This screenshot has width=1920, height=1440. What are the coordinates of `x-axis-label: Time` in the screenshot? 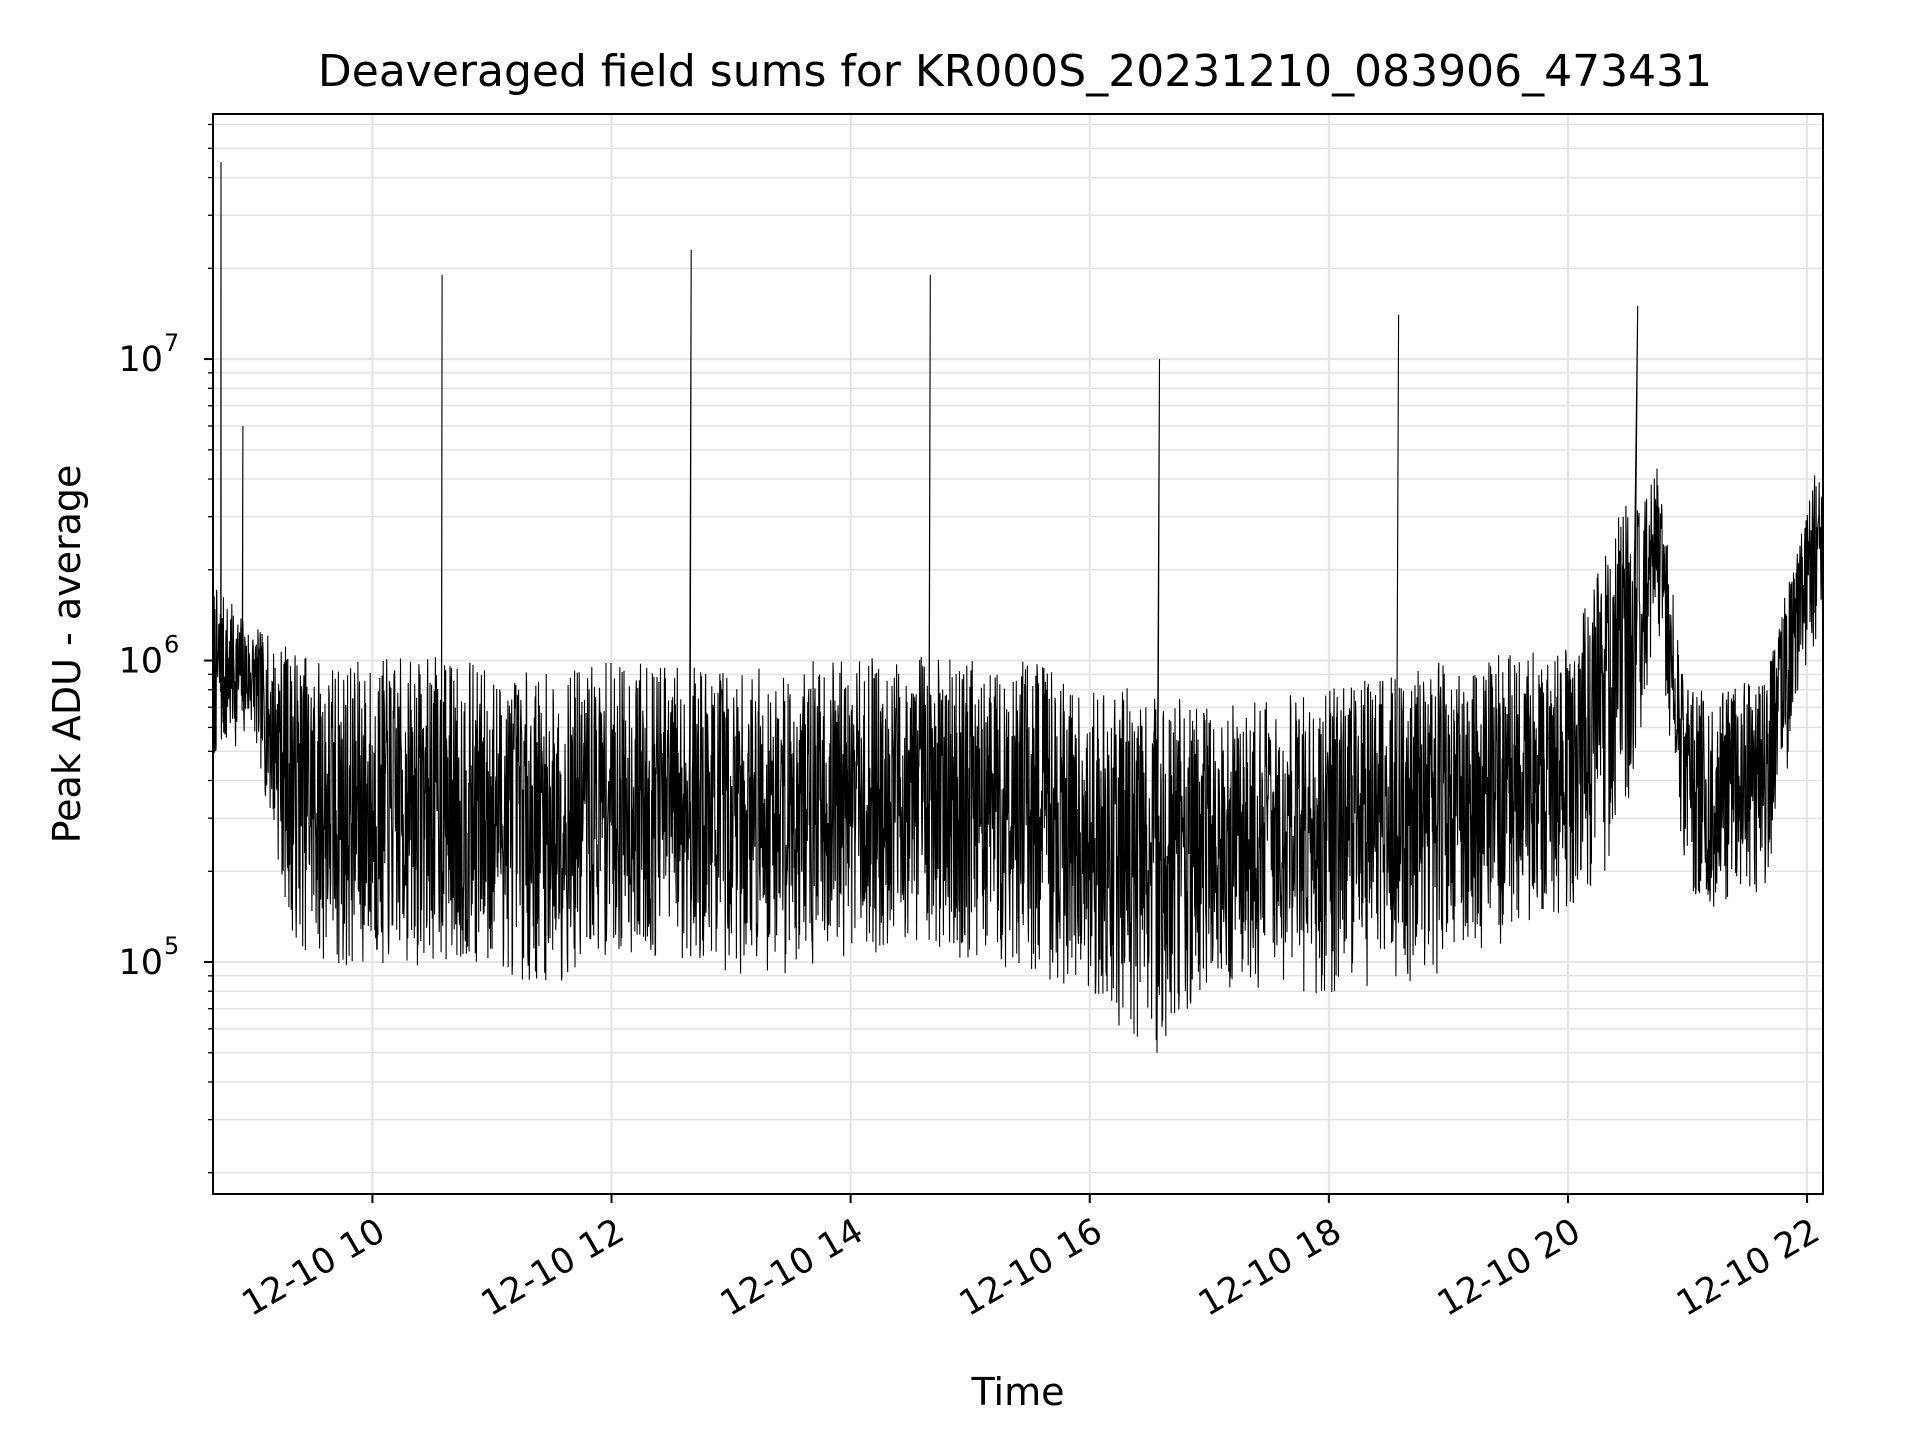 It's located at (1018, 1392).